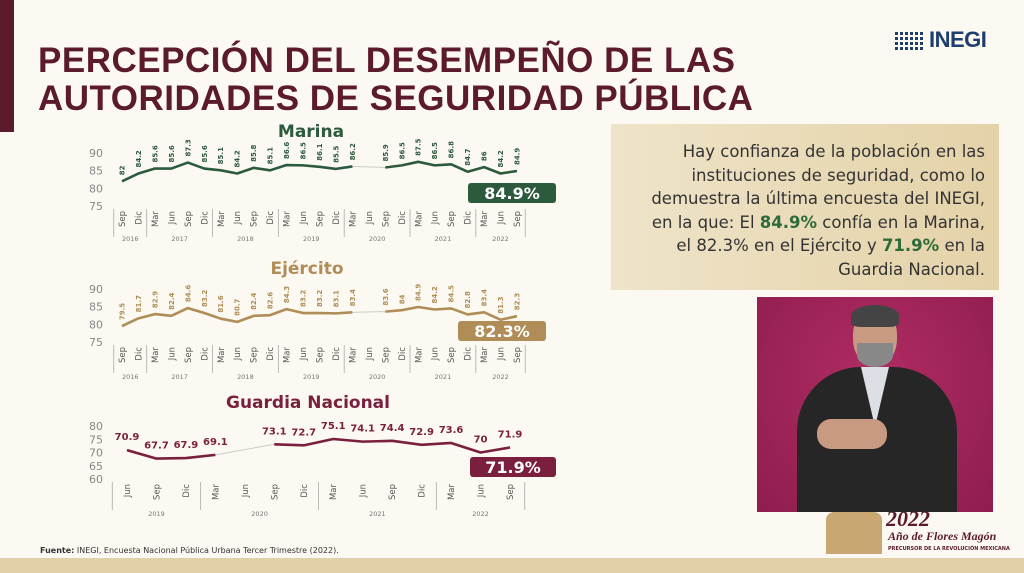  What do you see at coordinates (481, 440) in the screenshot?
I see `data-label: 70` at bounding box center [481, 440].